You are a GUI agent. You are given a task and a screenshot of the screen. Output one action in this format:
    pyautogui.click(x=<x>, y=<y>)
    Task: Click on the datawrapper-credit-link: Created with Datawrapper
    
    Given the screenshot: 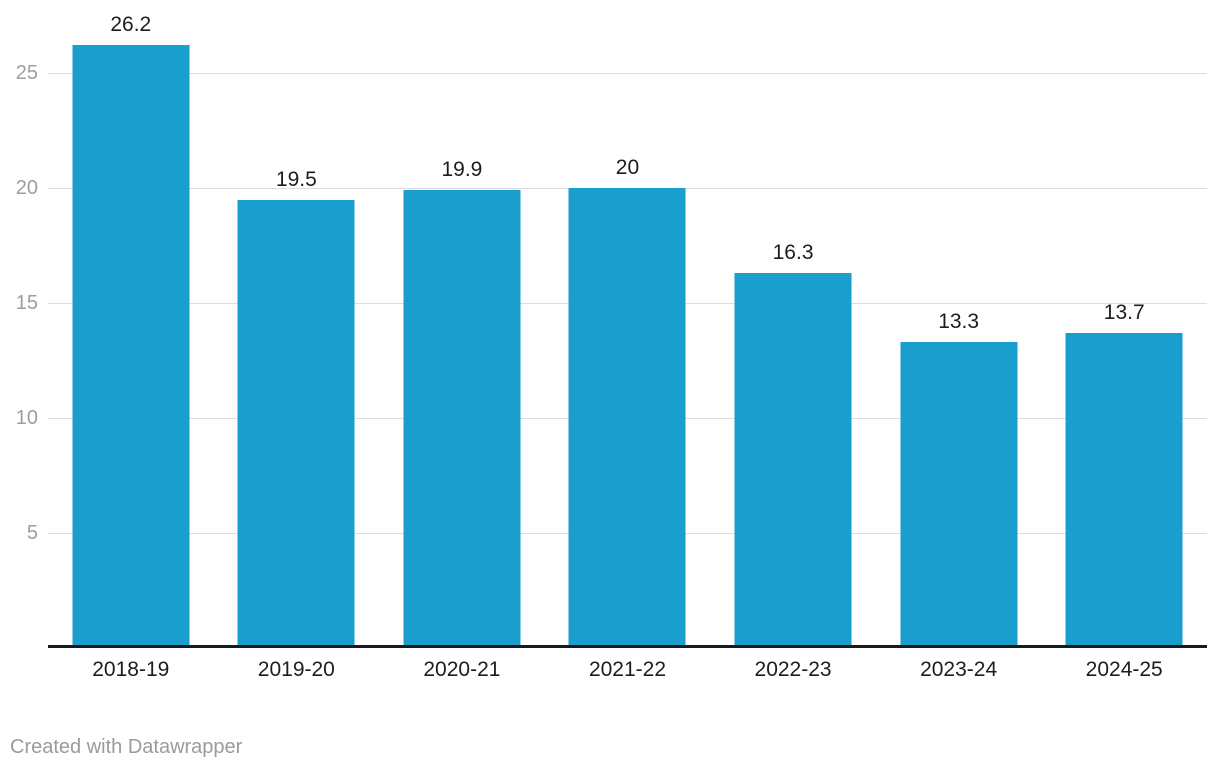 What is the action you would take?
    pyautogui.click(x=126, y=747)
    